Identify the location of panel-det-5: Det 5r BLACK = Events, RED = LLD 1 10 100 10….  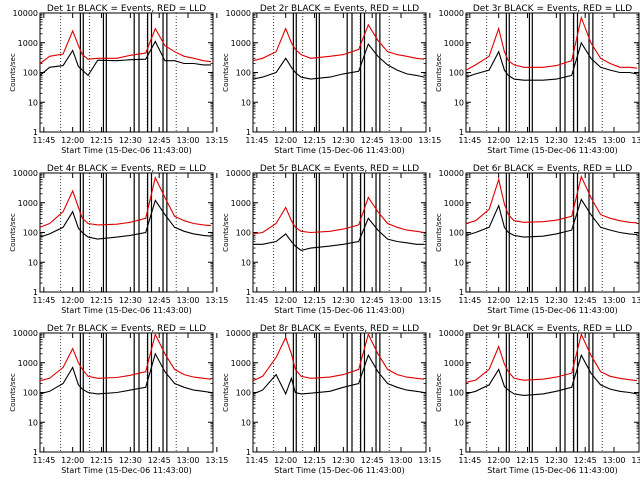
(331, 239).